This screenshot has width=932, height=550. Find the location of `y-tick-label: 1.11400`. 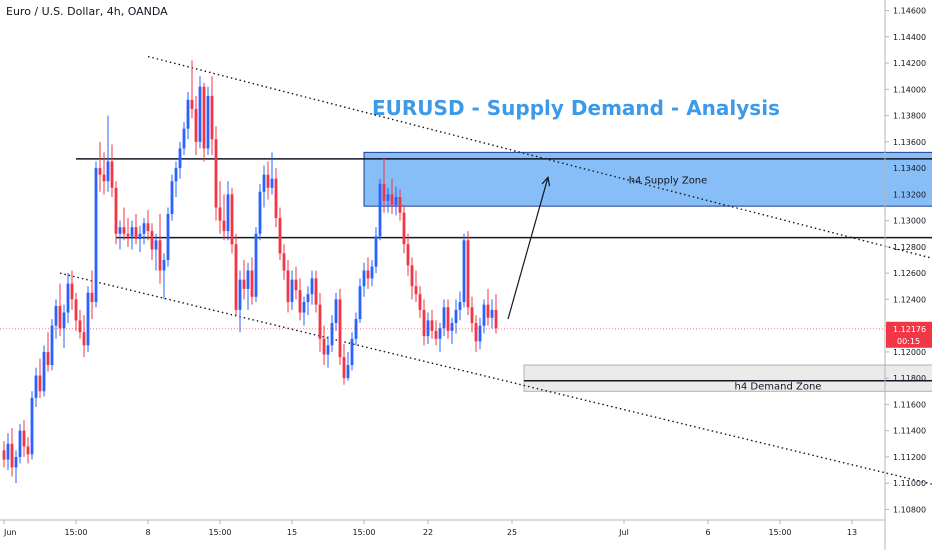

y-tick-label: 1.11400 is located at coordinates (909, 431).